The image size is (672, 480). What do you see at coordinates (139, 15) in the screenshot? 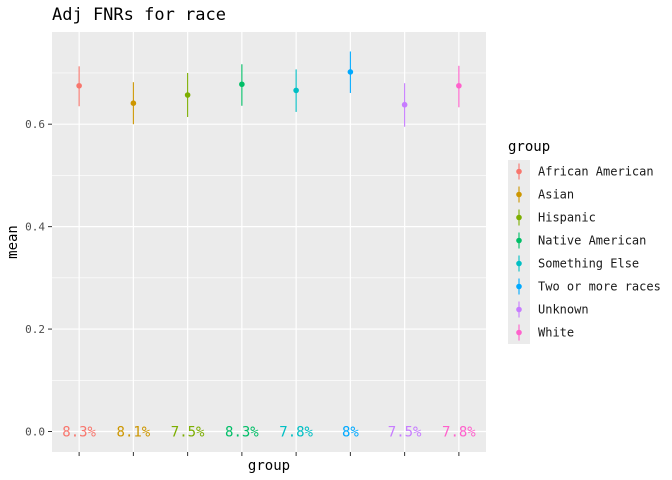
I see `chart-title: Adj FNRs for race` at bounding box center [139, 15].